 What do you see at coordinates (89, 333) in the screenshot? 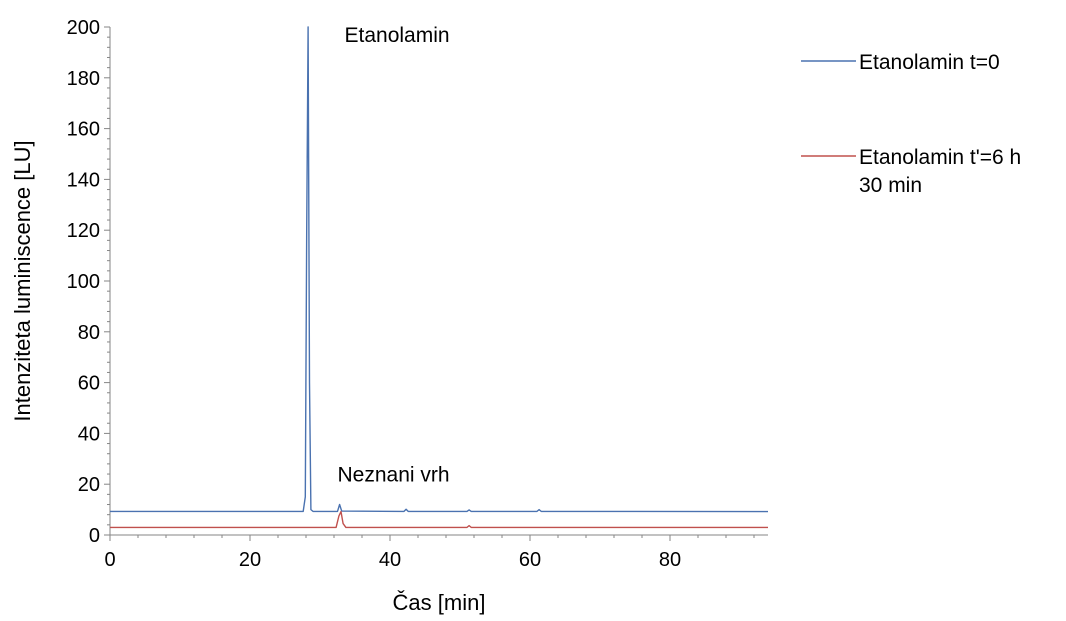
I see `y-tick-label: 80` at bounding box center [89, 333].